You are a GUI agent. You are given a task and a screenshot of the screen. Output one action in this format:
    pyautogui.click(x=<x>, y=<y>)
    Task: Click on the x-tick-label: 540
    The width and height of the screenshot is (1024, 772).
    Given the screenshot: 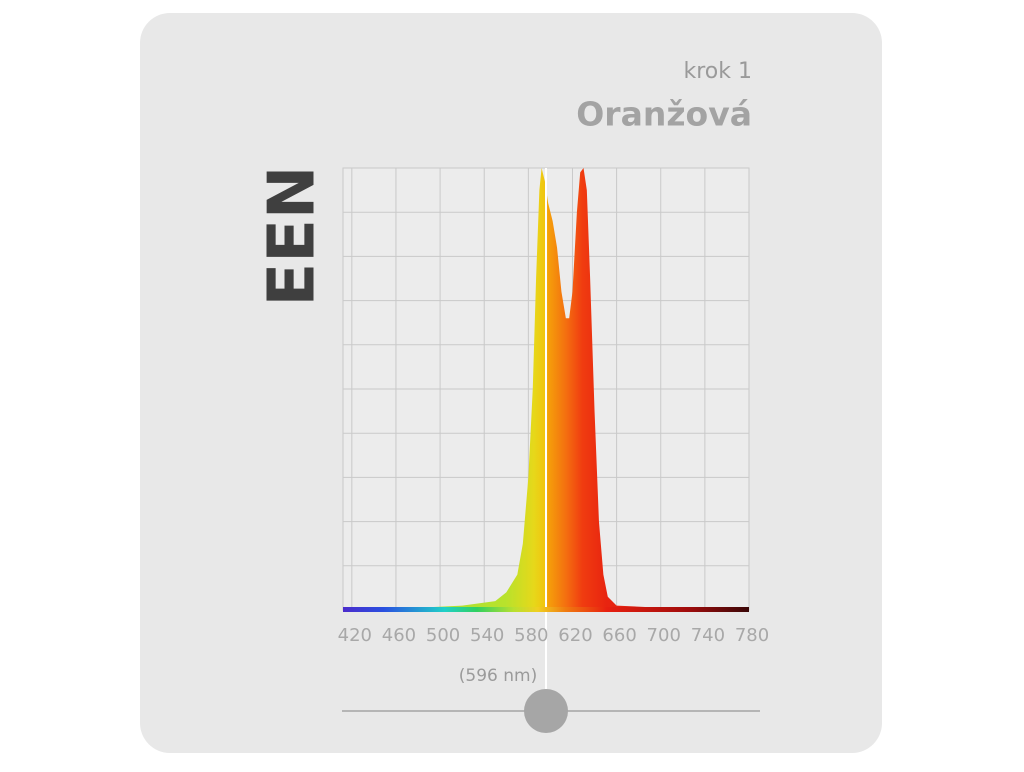 What is the action you would take?
    pyautogui.click(x=487, y=635)
    